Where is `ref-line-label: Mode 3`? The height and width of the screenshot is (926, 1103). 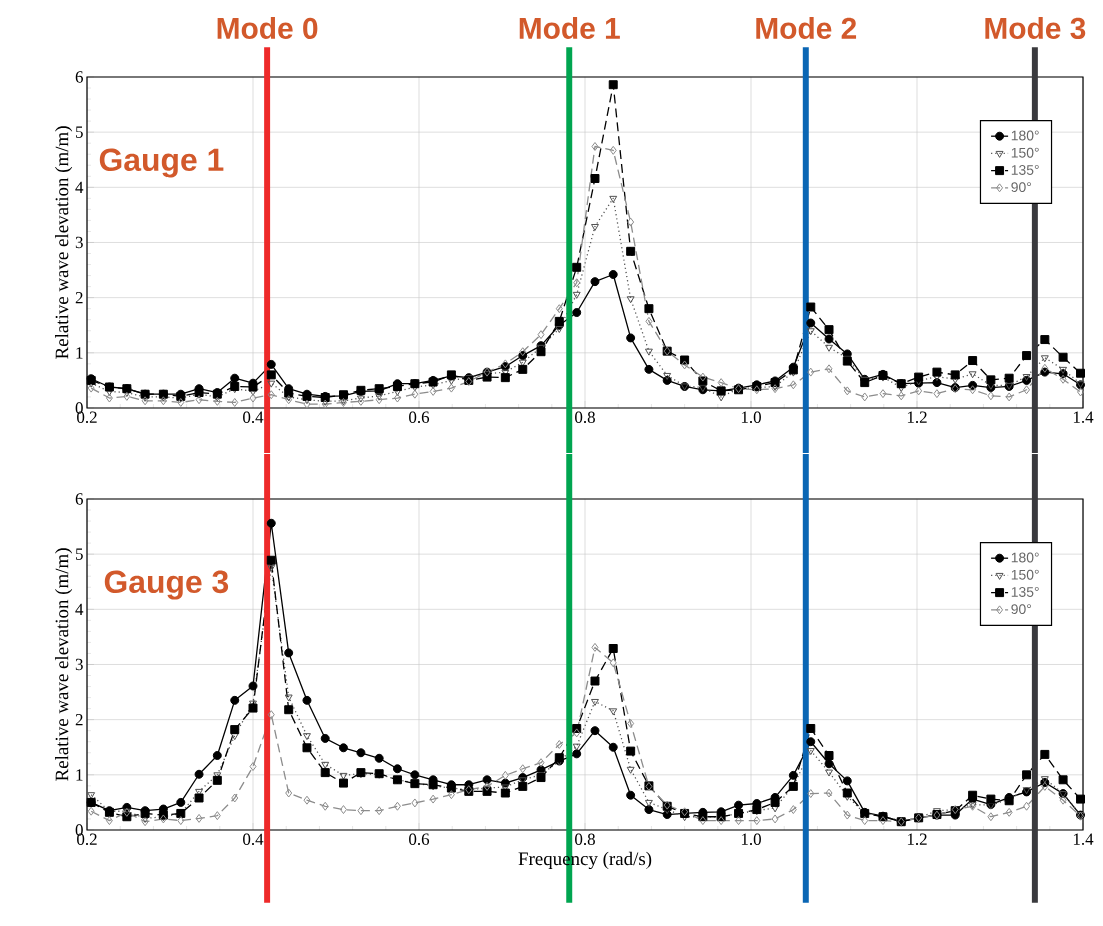
ref-line-label: Mode 3 is located at coordinates (1035, 28).